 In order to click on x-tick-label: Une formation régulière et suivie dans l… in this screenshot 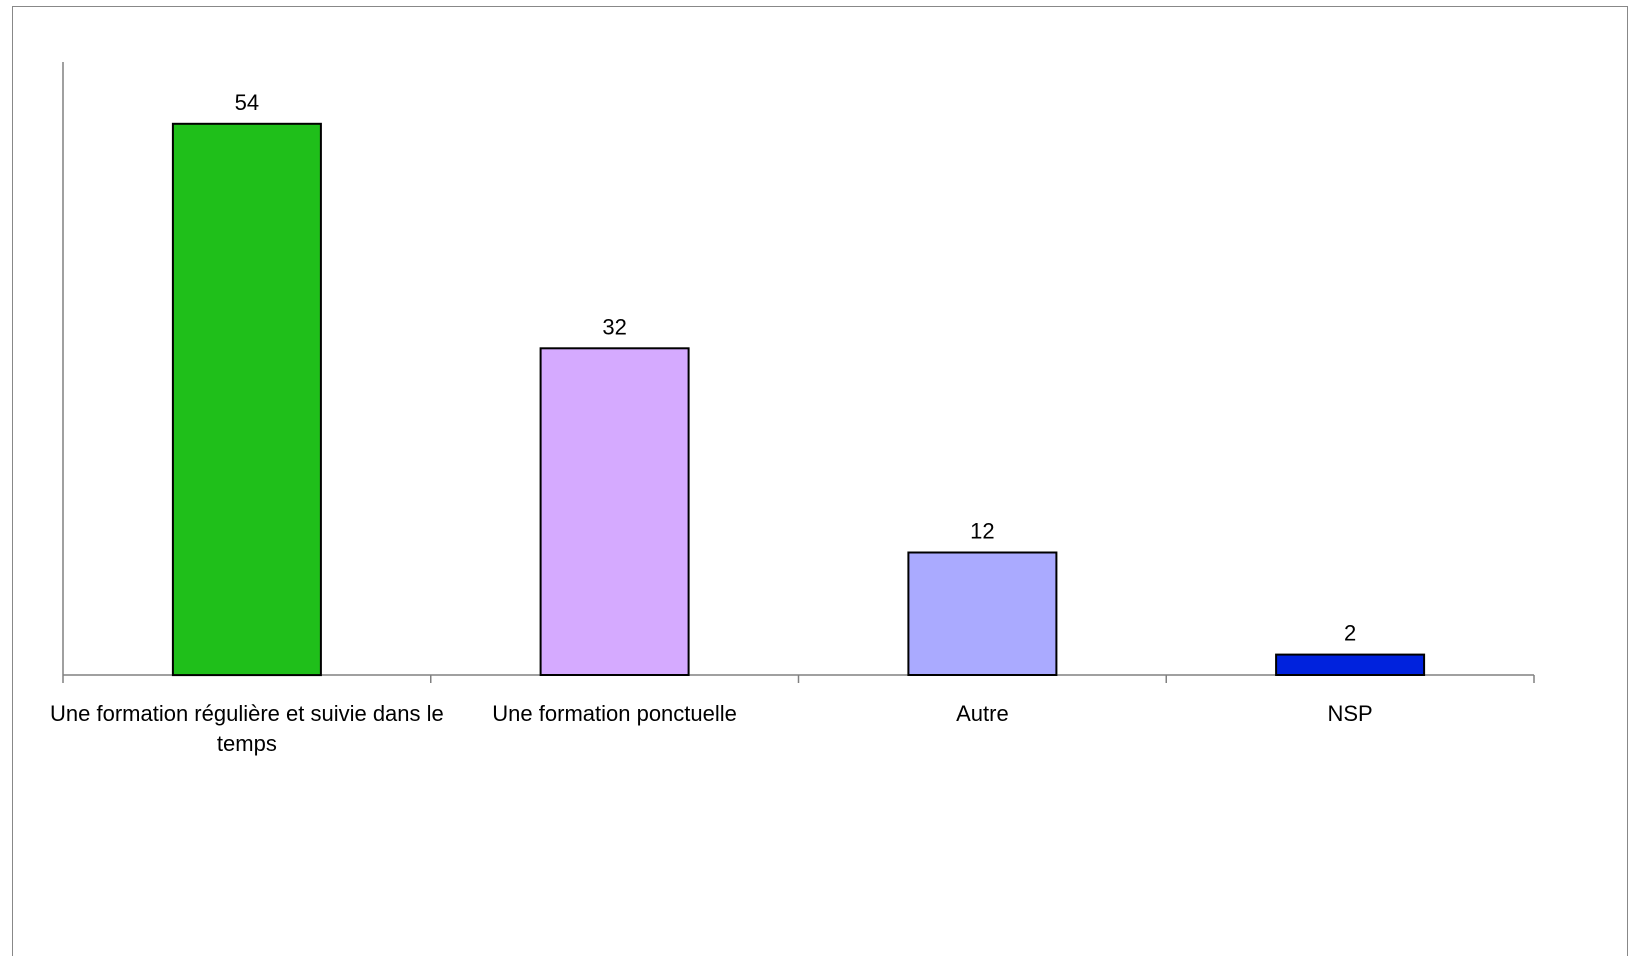, I will do `click(247, 728)`.